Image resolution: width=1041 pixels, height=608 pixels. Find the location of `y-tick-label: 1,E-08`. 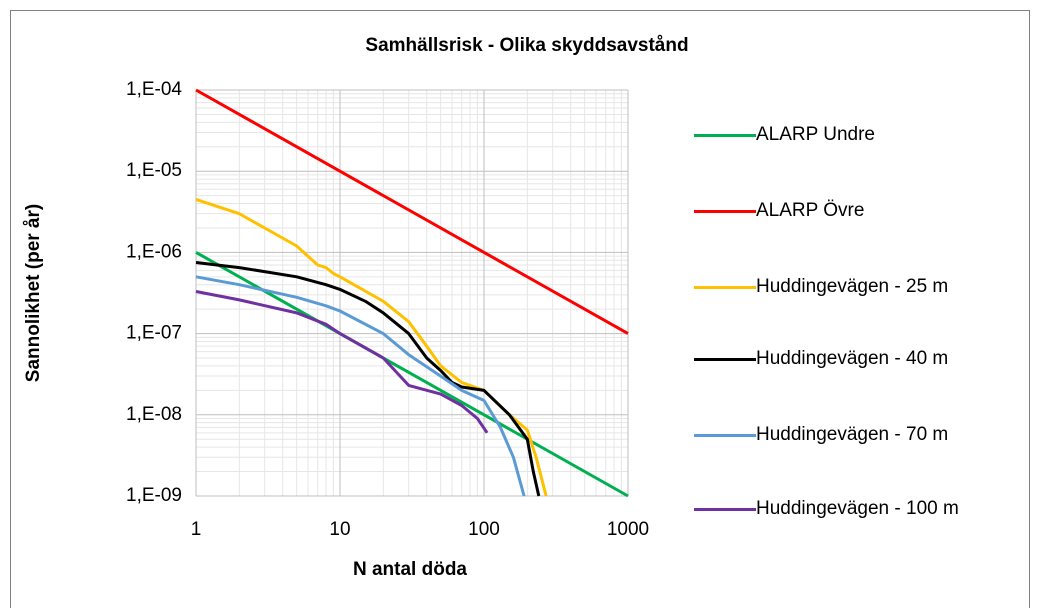

y-tick-label: 1,E-08 is located at coordinates (154, 414).